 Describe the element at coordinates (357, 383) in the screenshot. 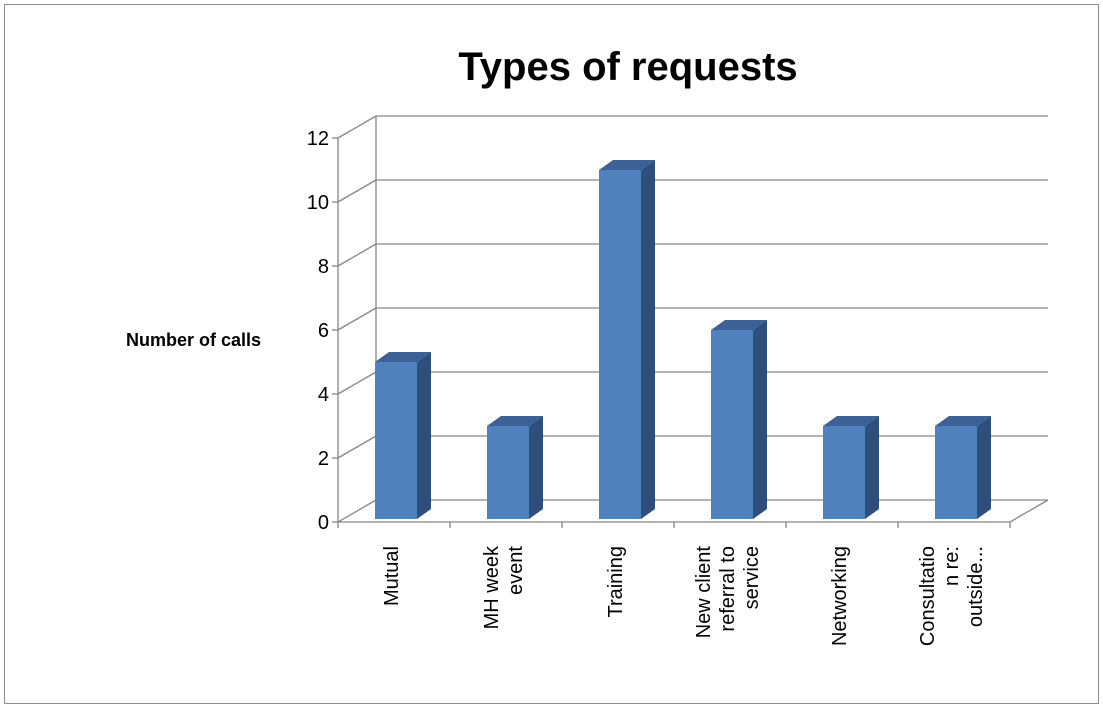

I see `gridline-4-diag` at that location.